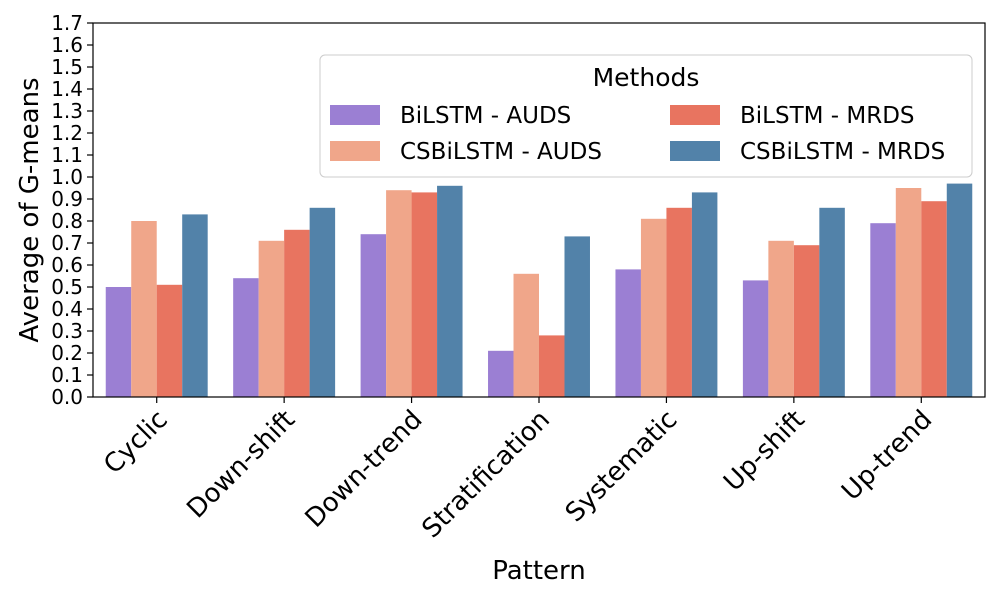  What do you see at coordinates (887, 456) in the screenshot?
I see `x-tick-label: Up-trend` at bounding box center [887, 456].